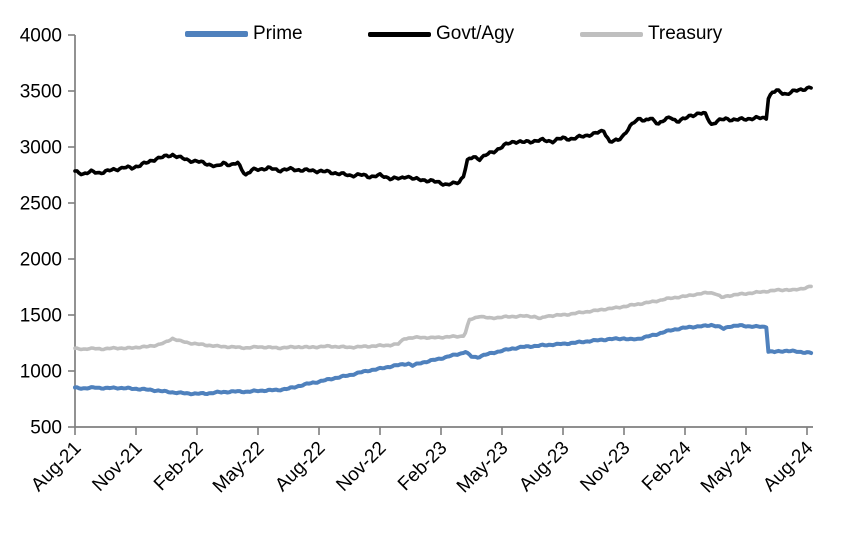 The width and height of the screenshot is (852, 538). What do you see at coordinates (178, 466) in the screenshot?
I see `x-tick-label: Feb-22` at bounding box center [178, 466].